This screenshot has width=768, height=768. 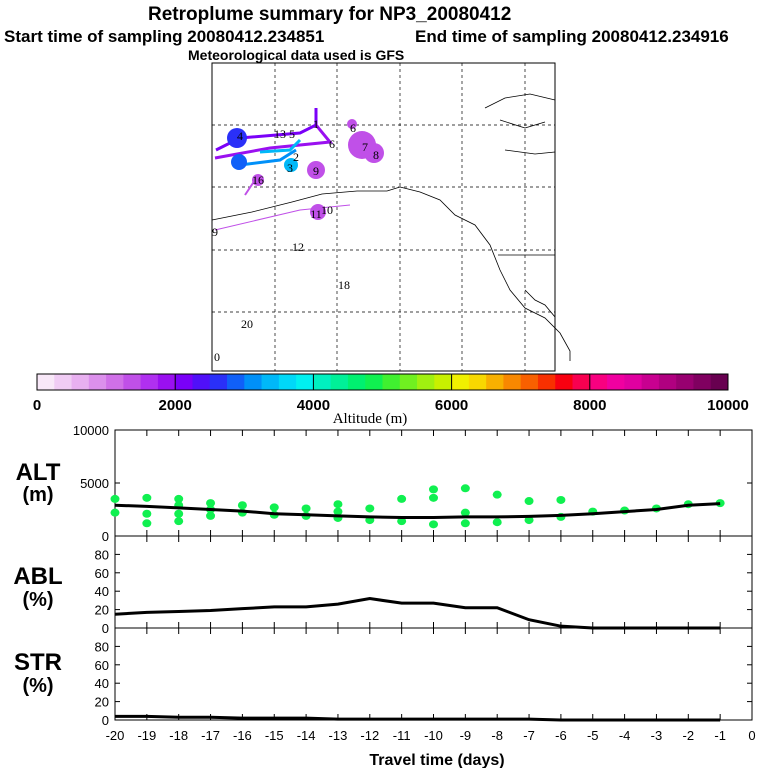 I want to click on start-time-label: Start time of sampling 20080412.234851, so click(x=164, y=36).